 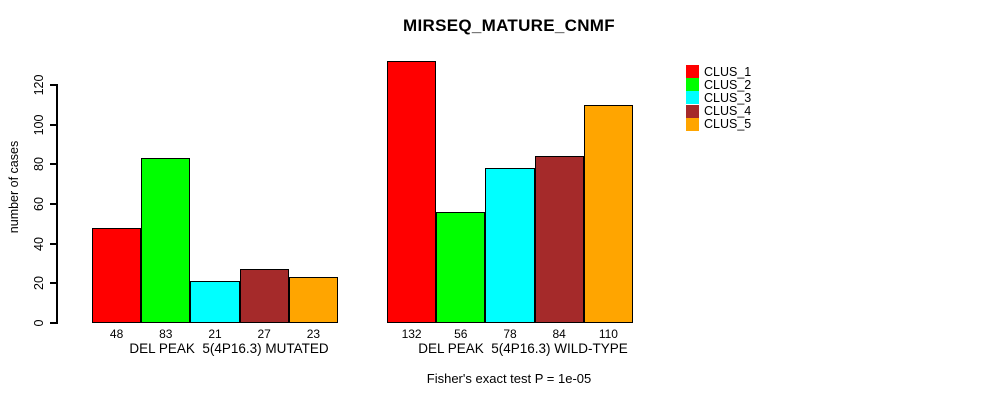 I want to click on bar-value-label: 21, so click(x=215, y=334).